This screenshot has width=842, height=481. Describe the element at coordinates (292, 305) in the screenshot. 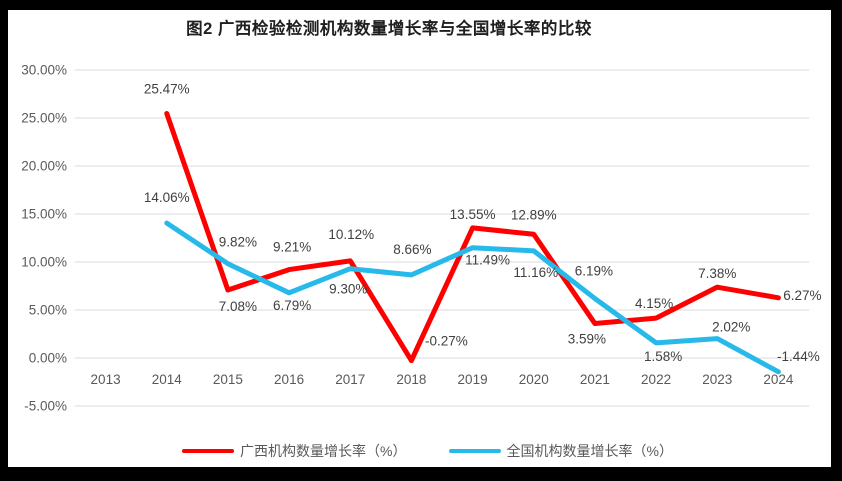

I see `data-label: 6.79%` at that location.